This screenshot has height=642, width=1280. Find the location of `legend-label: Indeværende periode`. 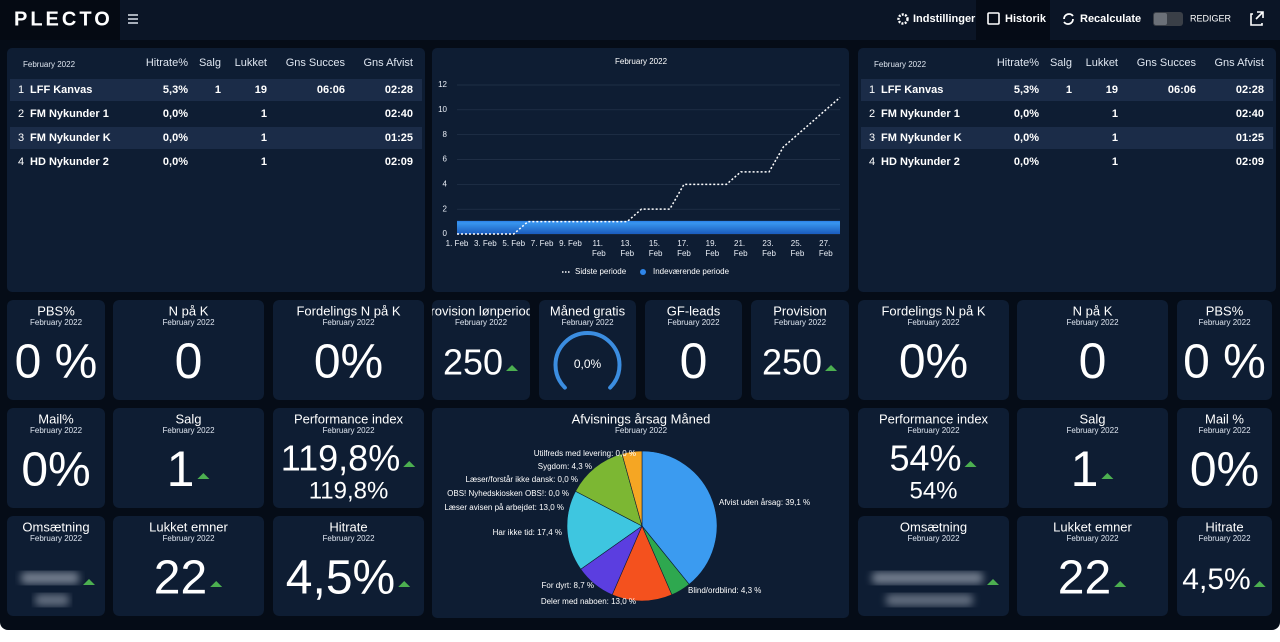

legend-label: Indeværende periode is located at coordinates (691, 271).